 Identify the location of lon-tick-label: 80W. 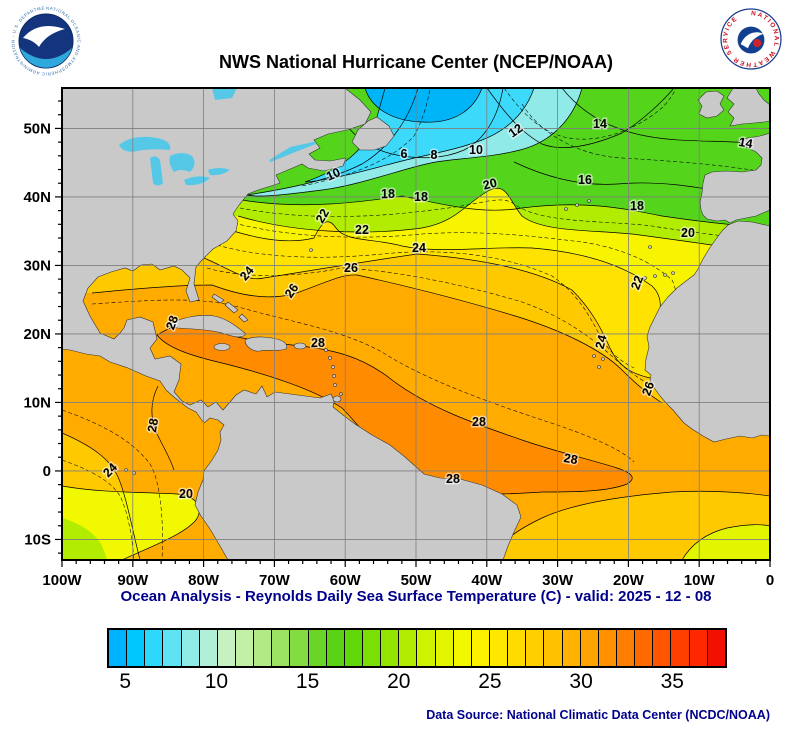
(204, 580).